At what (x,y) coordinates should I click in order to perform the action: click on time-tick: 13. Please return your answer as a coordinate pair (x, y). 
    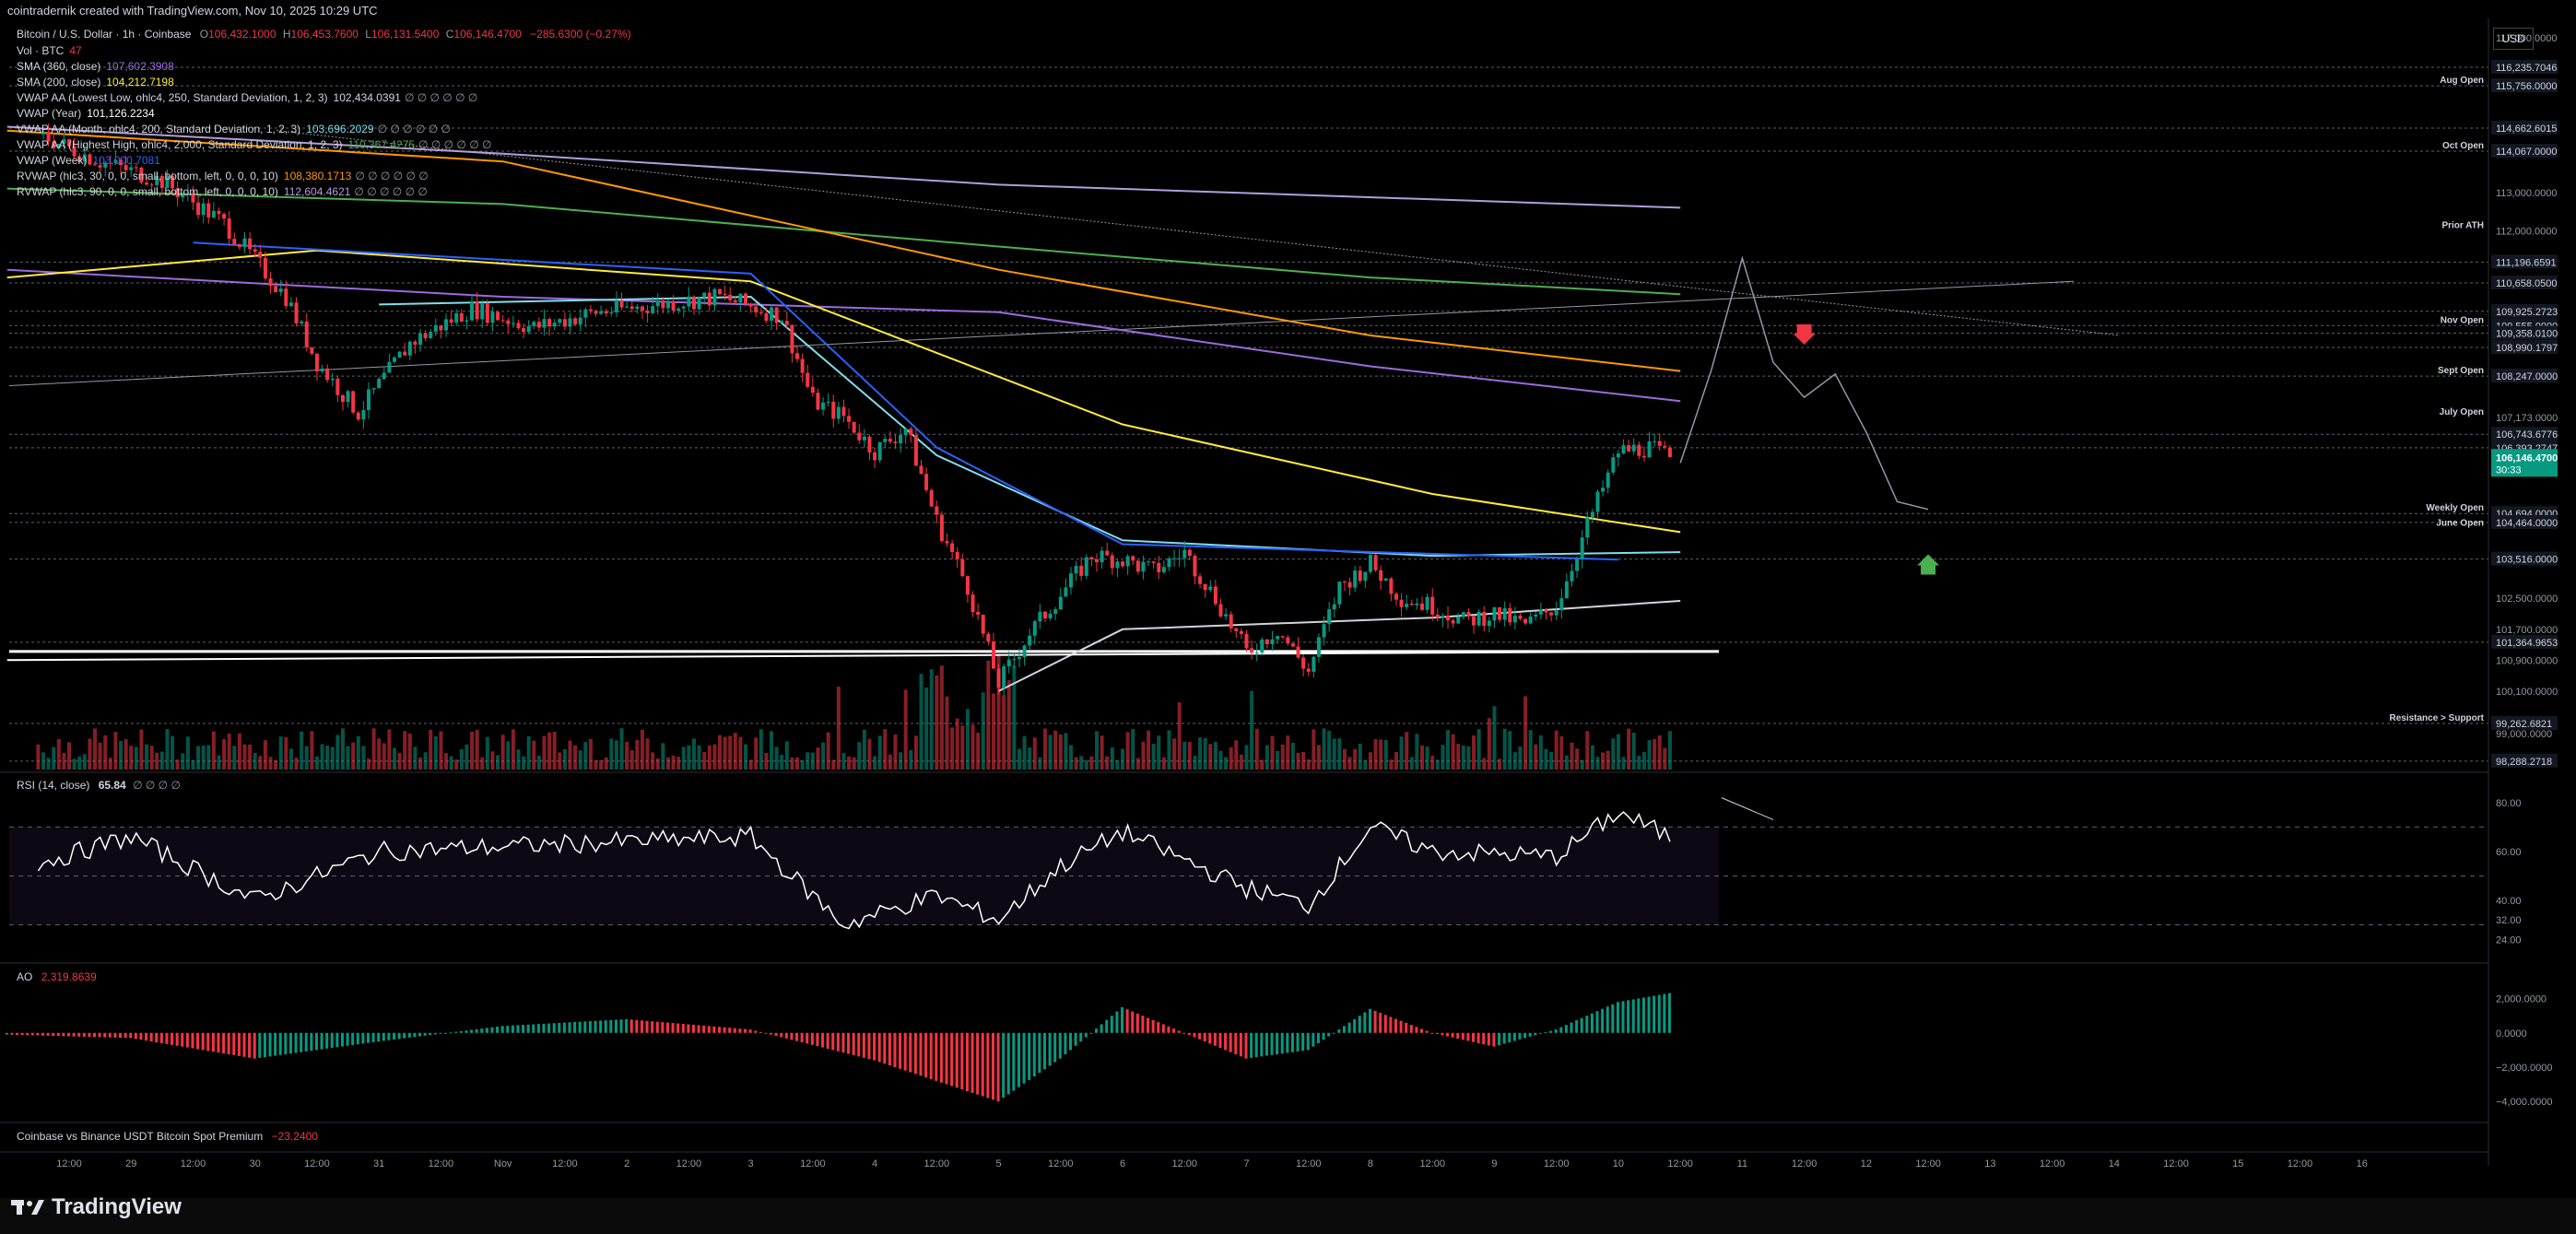
    Looking at the image, I should click on (1990, 1163).